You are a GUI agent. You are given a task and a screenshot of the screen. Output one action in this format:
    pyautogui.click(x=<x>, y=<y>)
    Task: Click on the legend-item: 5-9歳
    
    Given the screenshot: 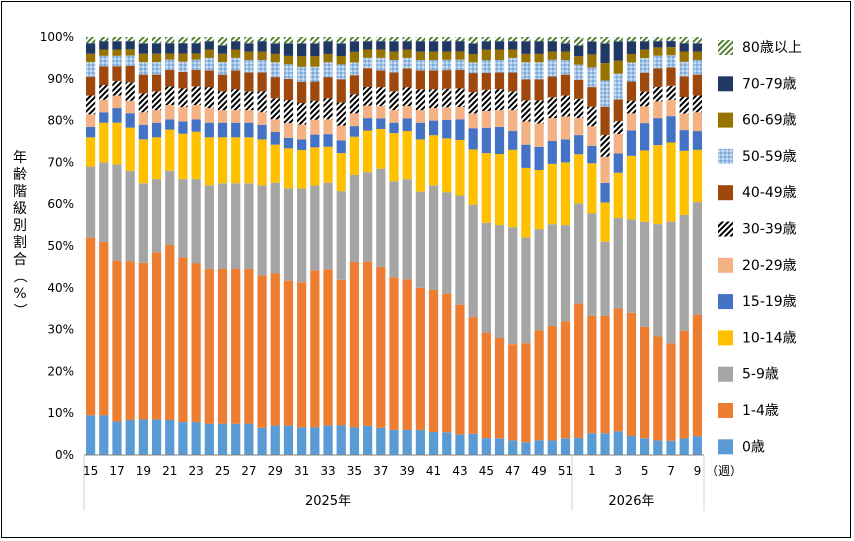 What is the action you would take?
    pyautogui.click(x=748, y=374)
    